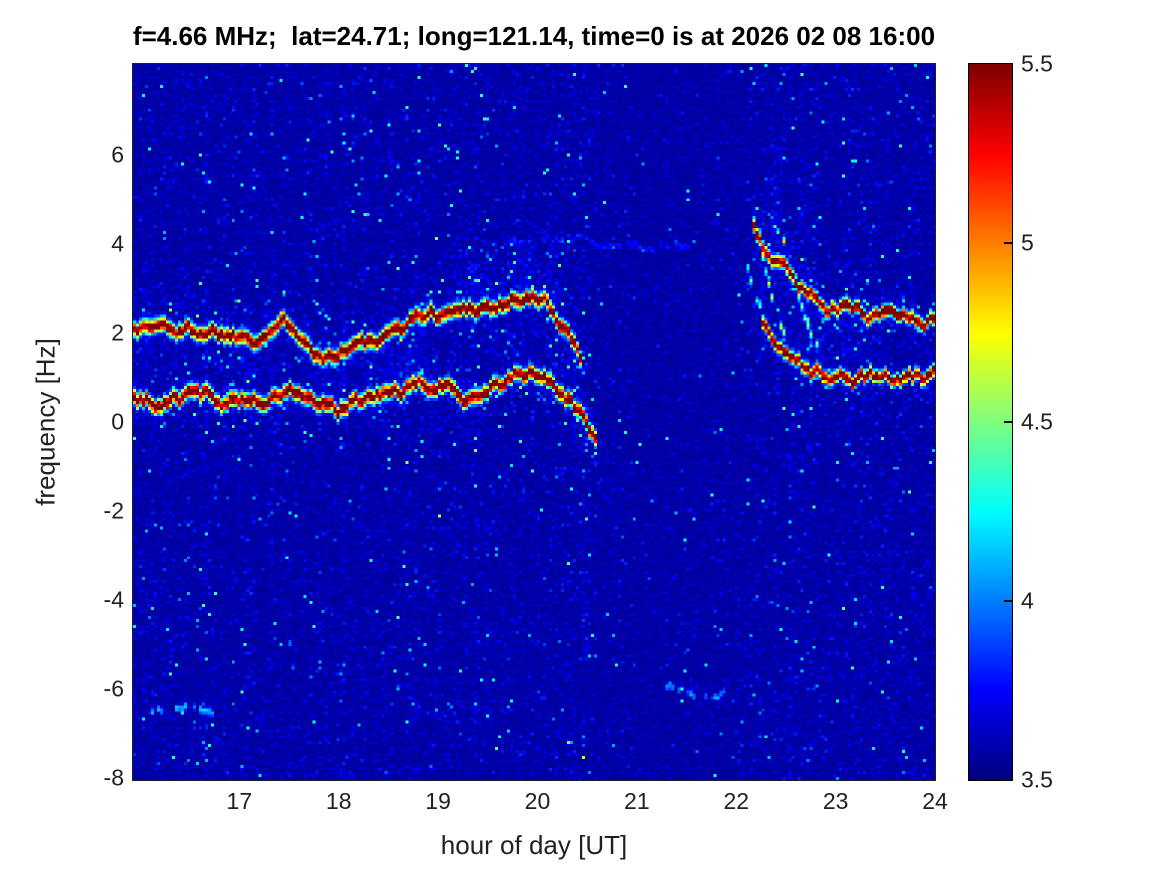  Describe the element at coordinates (338, 801) in the screenshot. I see `x-tick-18: 18` at that location.